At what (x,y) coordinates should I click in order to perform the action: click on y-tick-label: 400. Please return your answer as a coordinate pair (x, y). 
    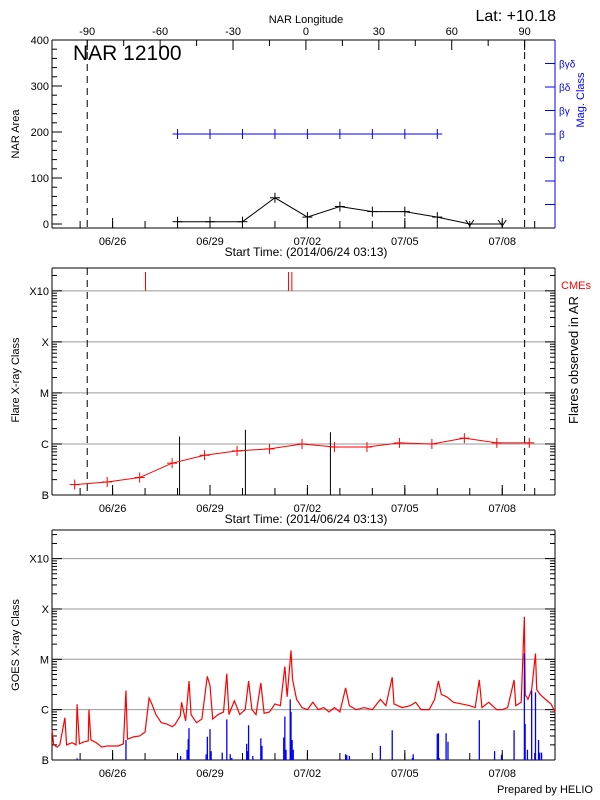
    Looking at the image, I should click on (40, 41).